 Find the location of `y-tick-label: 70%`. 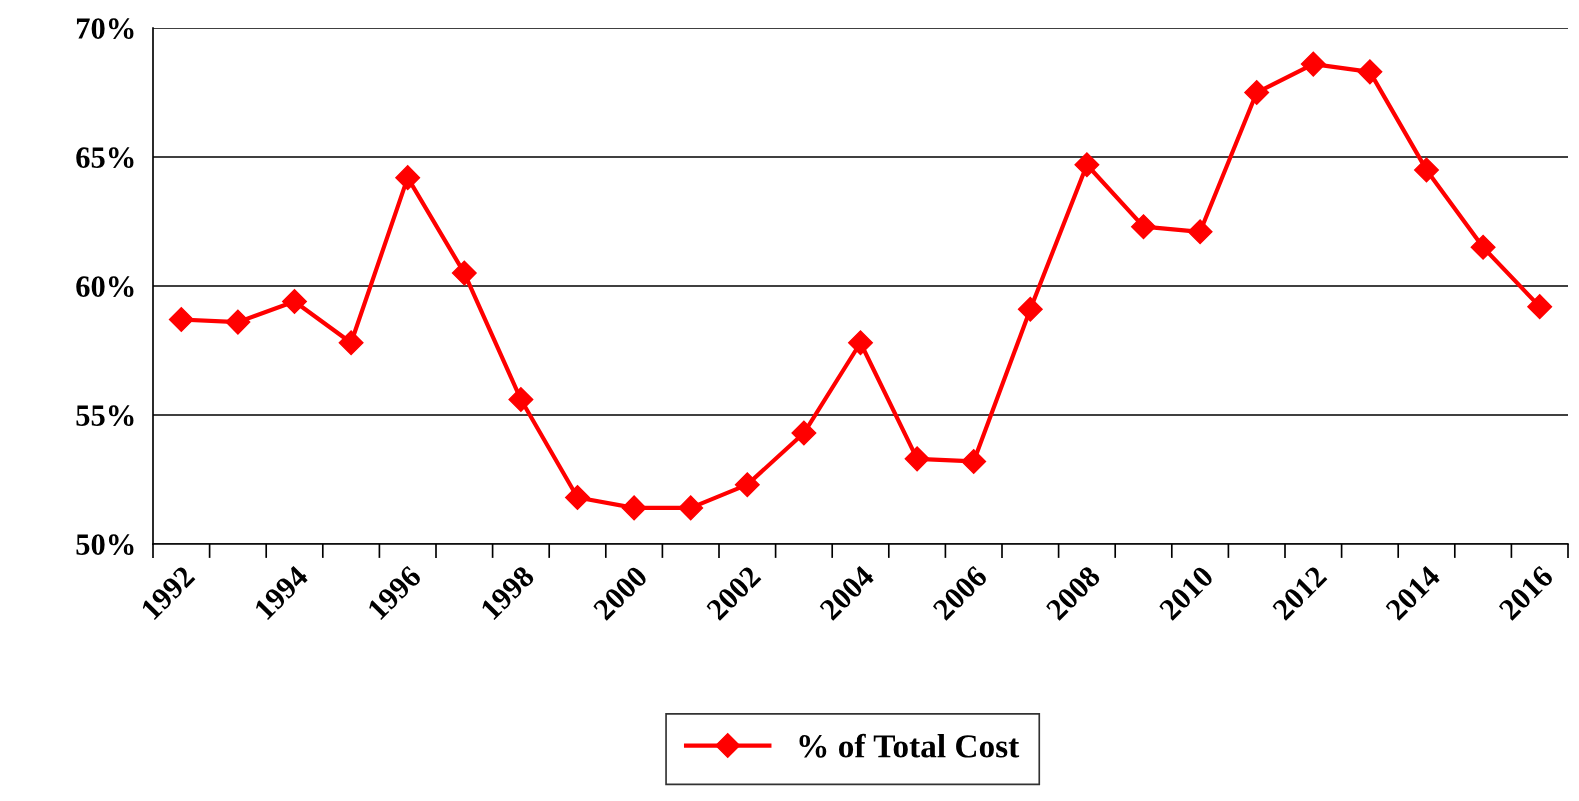

y-tick-label: 70% is located at coordinates (105, 28).